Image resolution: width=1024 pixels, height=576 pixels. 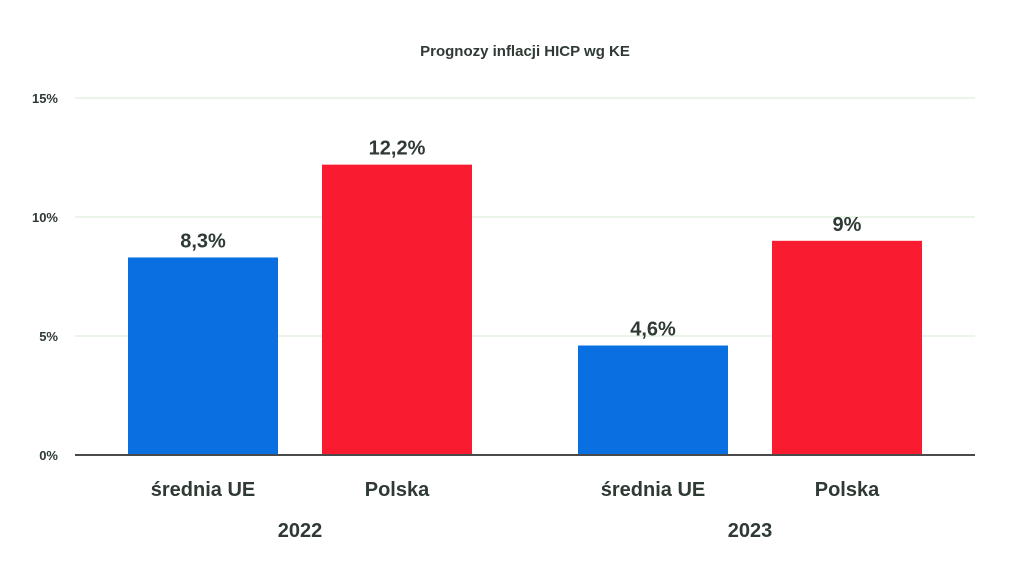 What do you see at coordinates (847, 225) in the screenshot?
I see `bar-value-label: 9%` at bounding box center [847, 225].